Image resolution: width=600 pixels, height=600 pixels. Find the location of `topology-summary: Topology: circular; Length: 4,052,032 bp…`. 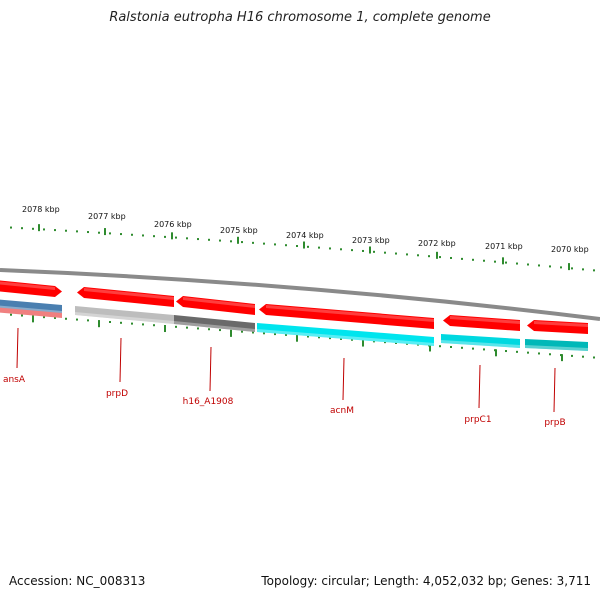

topology-summary: Topology: circular; Length: 4,052,032 bp… is located at coordinates (426, 581).